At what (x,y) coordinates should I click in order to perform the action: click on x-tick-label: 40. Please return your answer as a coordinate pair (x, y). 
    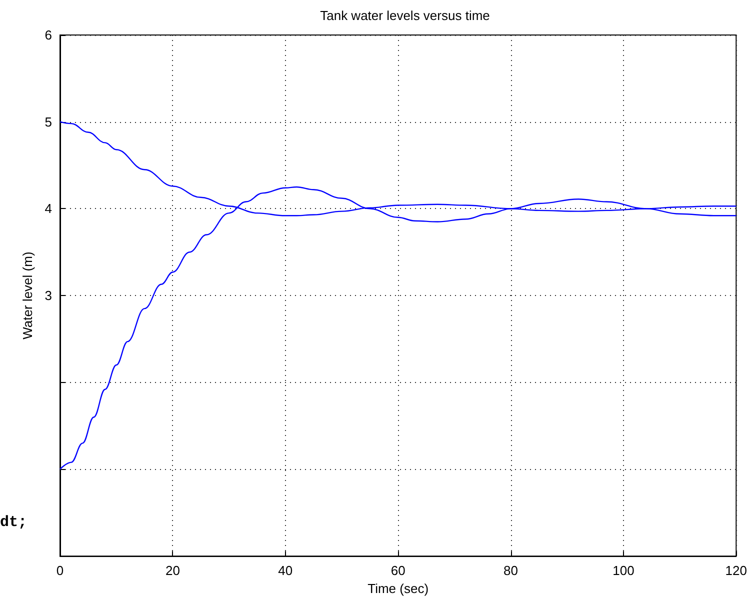
    Looking at the image, I should click on (285, 570).